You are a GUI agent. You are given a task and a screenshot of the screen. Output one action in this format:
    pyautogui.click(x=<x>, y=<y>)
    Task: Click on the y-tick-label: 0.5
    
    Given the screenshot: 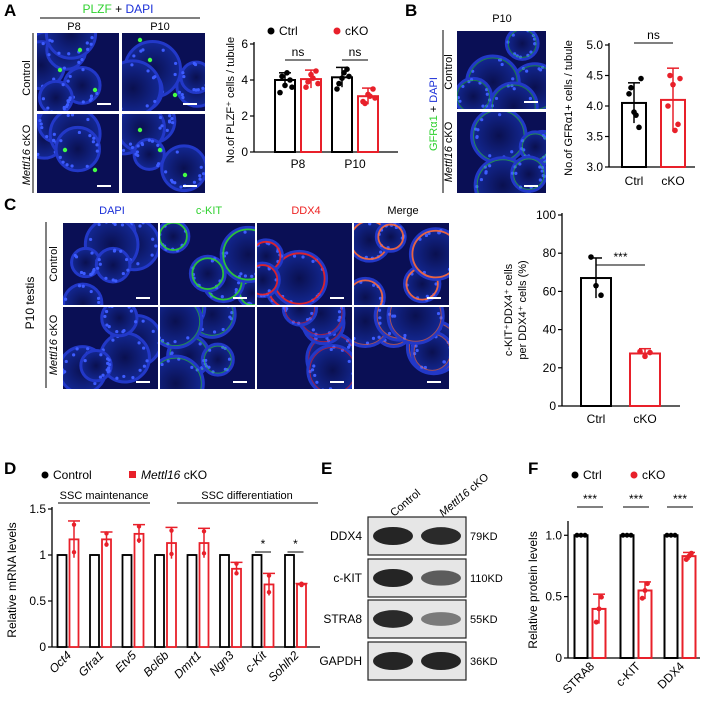 What is the action you would take?
    pyautogui.click(x=37, y=601)
    